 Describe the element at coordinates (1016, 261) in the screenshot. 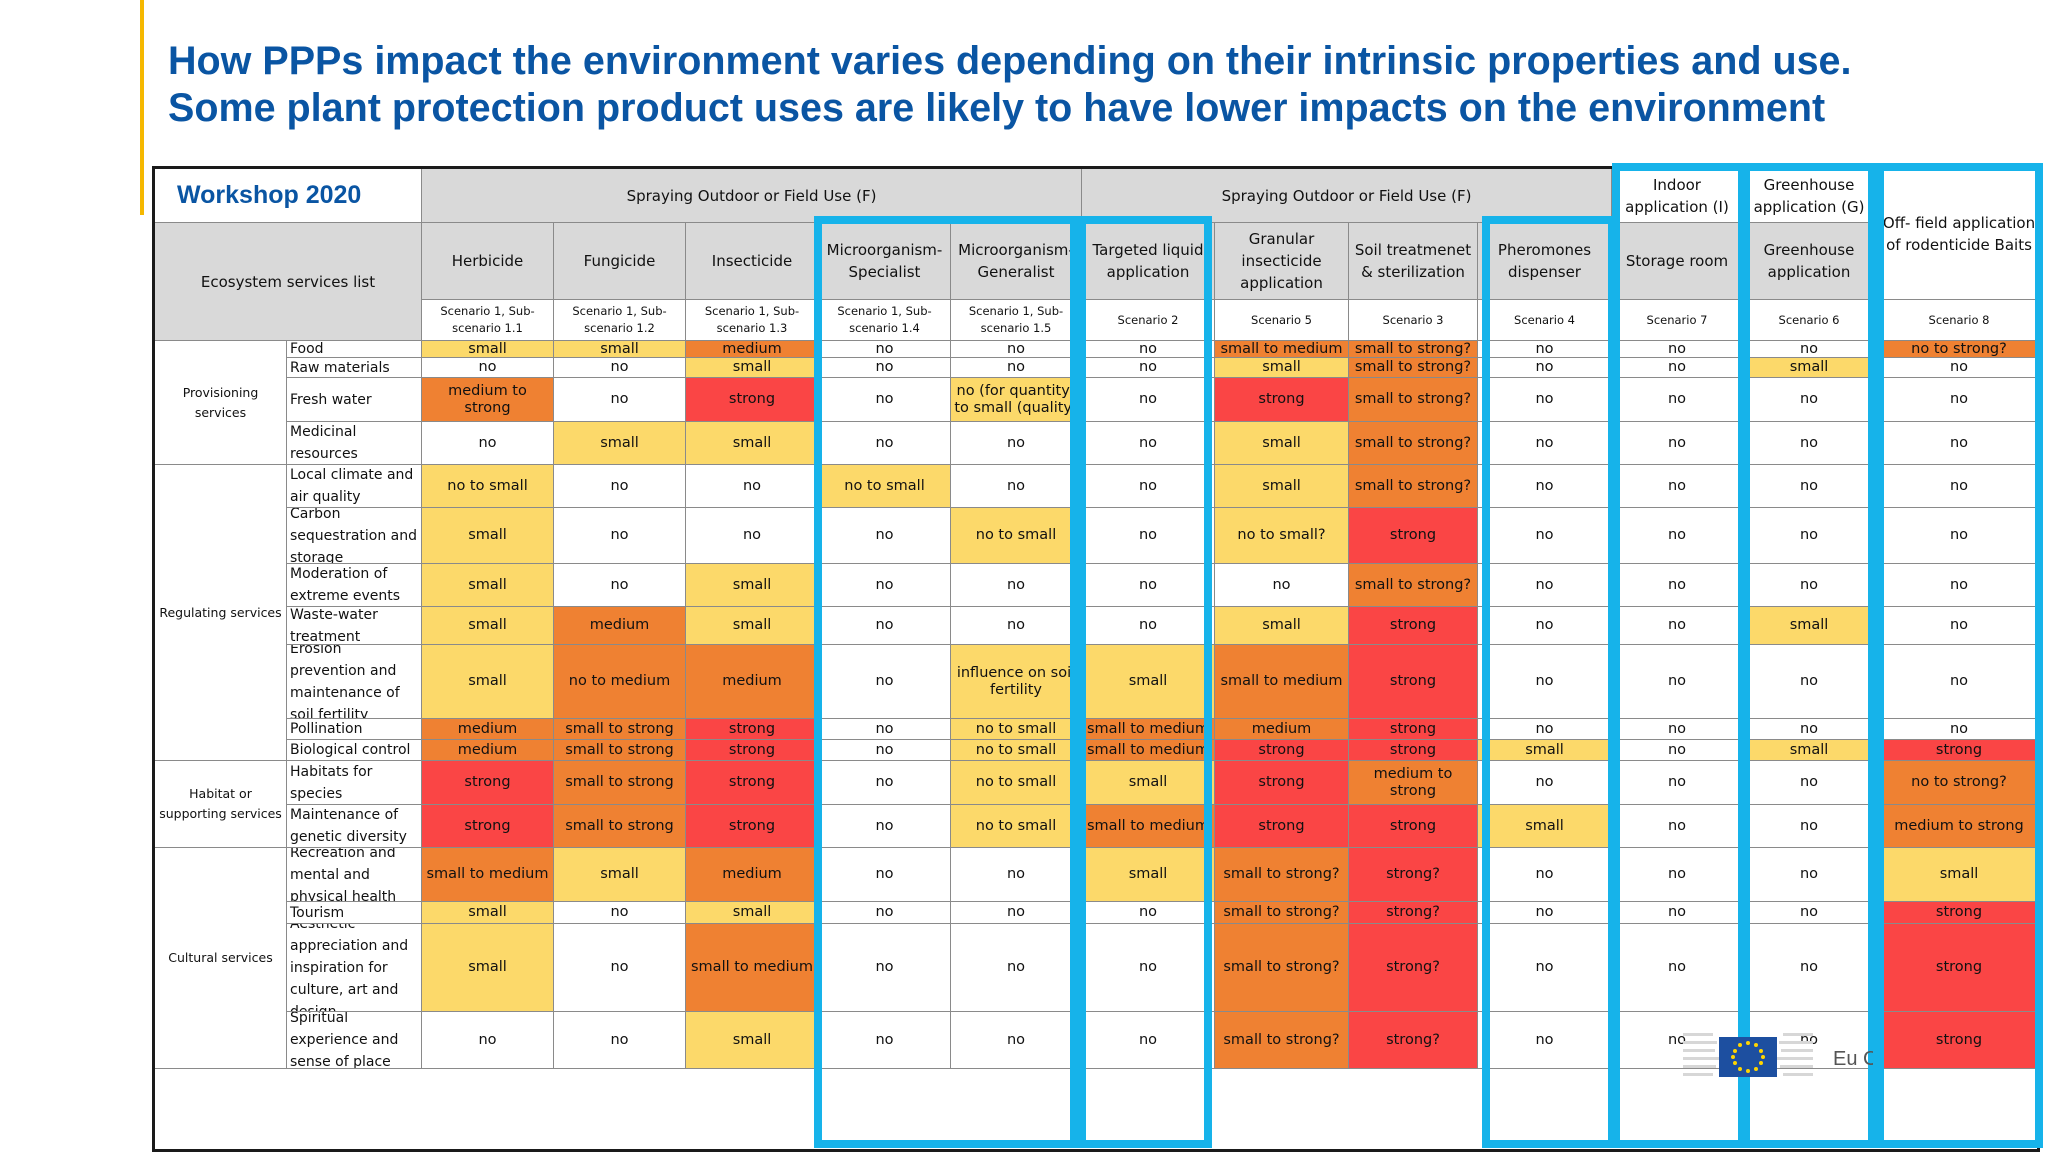

I see `column-header: Microorganism- Generalist` at that location.